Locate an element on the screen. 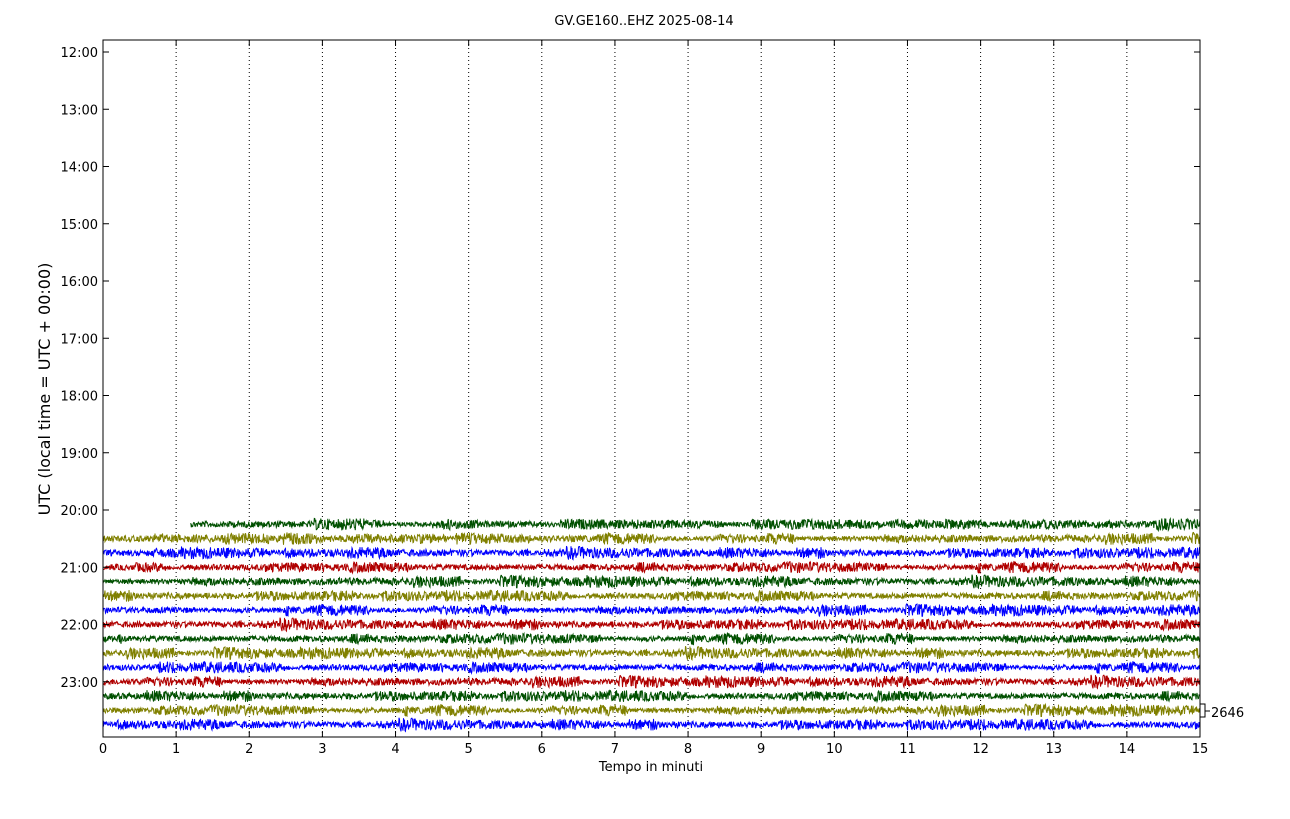 The image size is (1290, 819). x-tick-label-1: 1 is located at coordinates (176, 749).